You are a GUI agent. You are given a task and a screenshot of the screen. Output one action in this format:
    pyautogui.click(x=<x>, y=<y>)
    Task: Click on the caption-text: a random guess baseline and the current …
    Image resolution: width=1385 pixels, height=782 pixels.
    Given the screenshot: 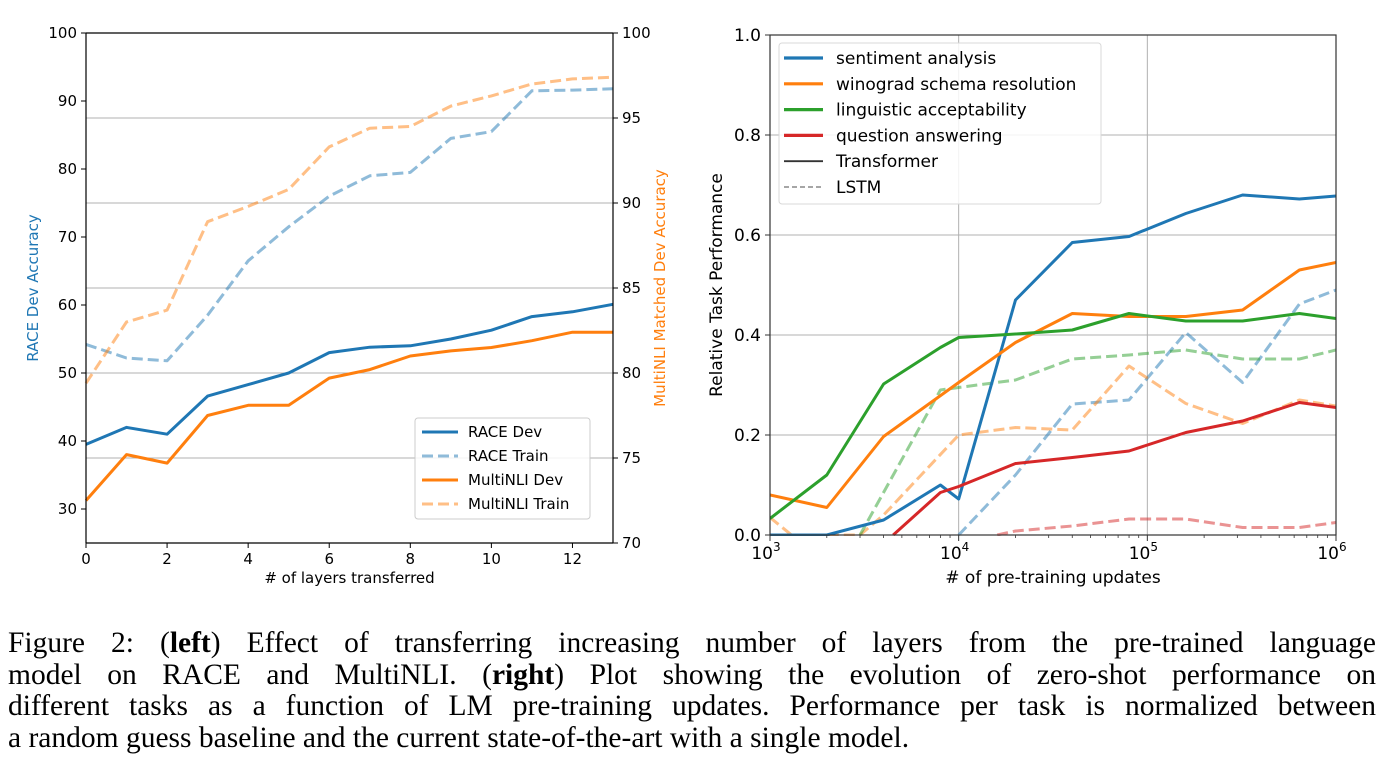 What is the action you would take?
    pyautogui.click(x=459, y=737)
    